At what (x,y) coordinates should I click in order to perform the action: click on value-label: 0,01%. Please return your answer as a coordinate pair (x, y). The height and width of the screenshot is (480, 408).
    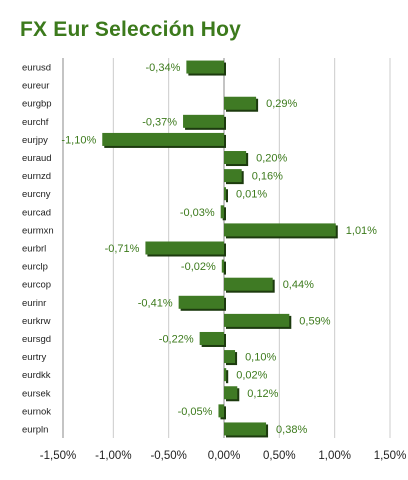
    Looking at the image, I should click on (251, 195).